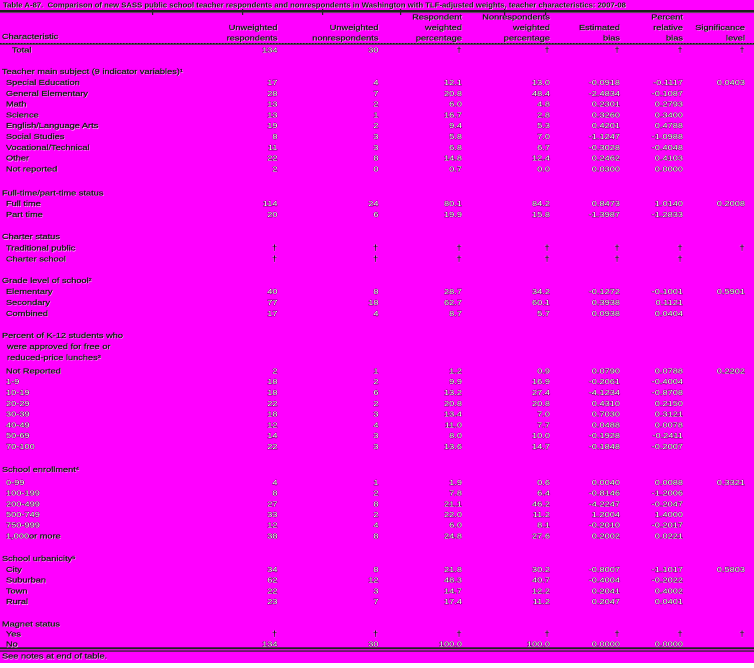 This screenshot has width=754, height=668. I want to click on svg-text: 0.2202, so click(731, 370).